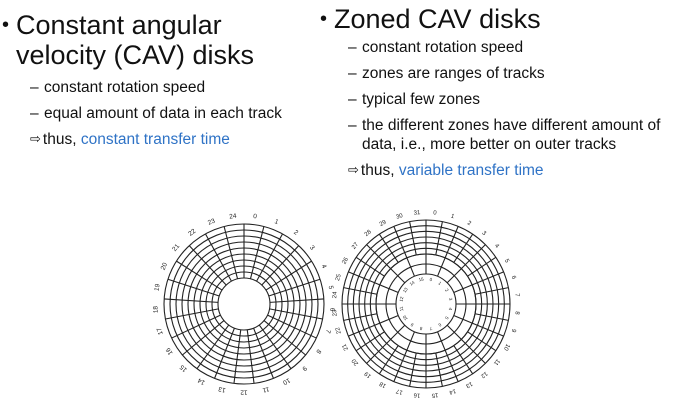  Describe the element at coordinates (496, 361) in the screenshot. I see `outer-sector-label: 11` at that location.